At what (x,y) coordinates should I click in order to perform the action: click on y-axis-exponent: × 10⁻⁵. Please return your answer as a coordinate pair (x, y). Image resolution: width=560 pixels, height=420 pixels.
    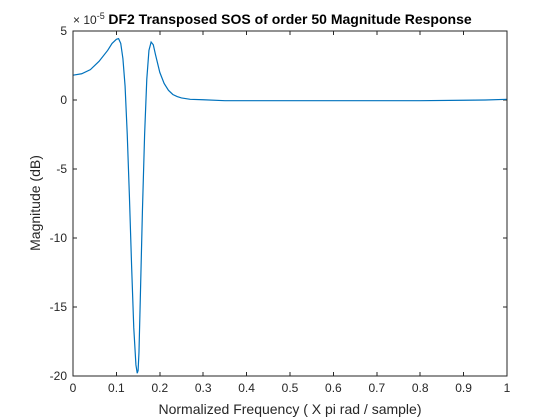
    Looking at the image, I should click on (89, 19).